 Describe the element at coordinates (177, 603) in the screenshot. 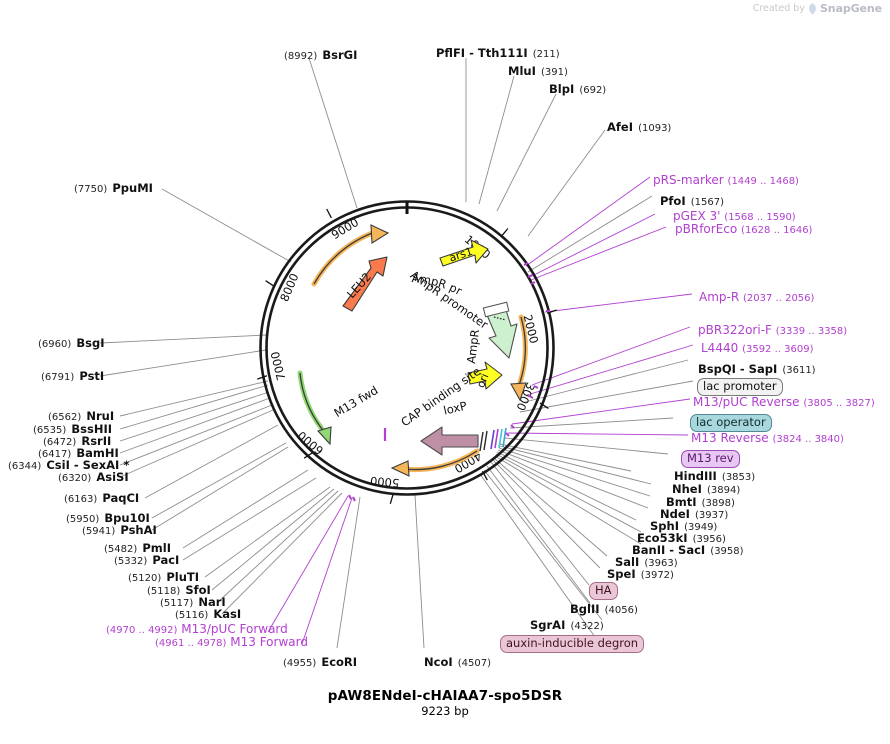

I see `label-nari-pos: (5117)` at that location.